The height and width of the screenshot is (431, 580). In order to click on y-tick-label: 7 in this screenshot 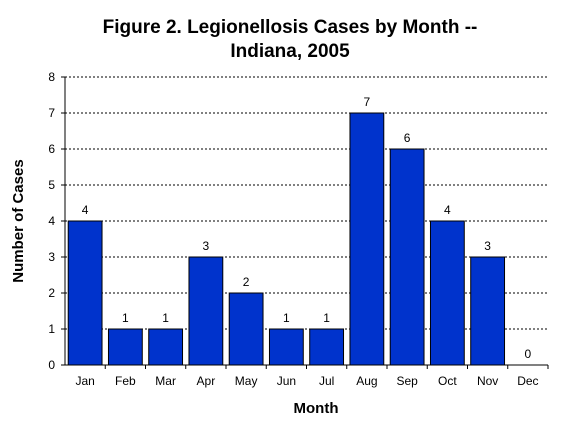, I will do `click(51, 113)`.